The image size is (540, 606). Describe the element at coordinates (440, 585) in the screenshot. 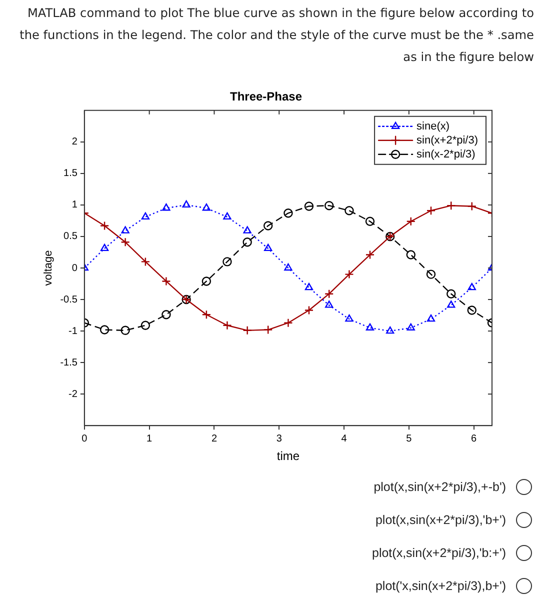

I see `text: plot('x,sin(x+2*pi/3),b+')` at that location.